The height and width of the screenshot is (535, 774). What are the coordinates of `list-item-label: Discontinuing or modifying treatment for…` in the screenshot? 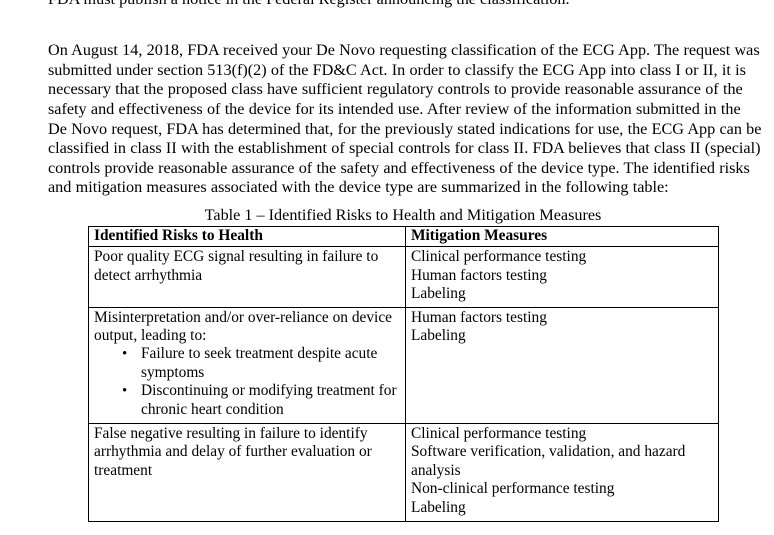 It's located at (269, 400).